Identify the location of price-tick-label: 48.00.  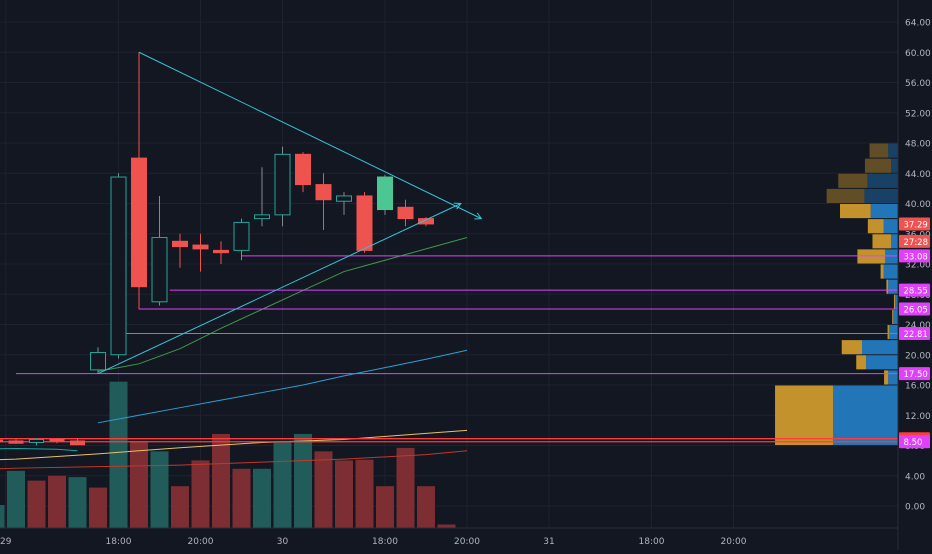
(918, 145).